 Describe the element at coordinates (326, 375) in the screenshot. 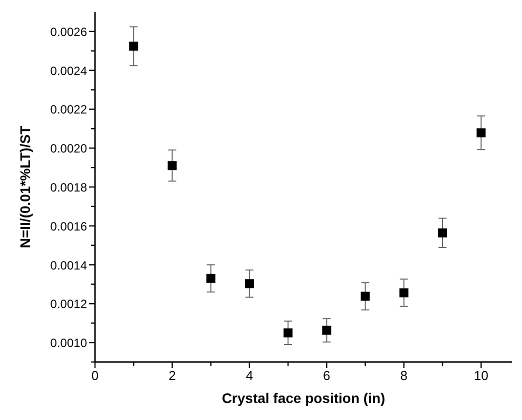

I see `x-tick-label: 6` at that location.